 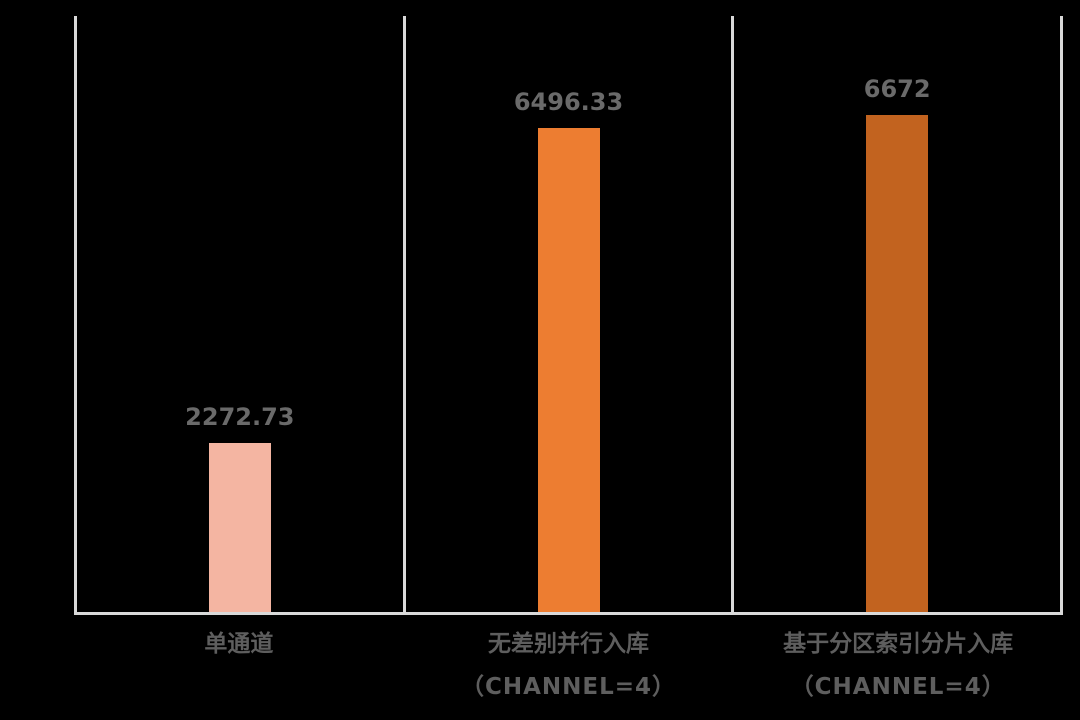 I want to click on bar-value-label: 6672, so click(x=897, y=88).